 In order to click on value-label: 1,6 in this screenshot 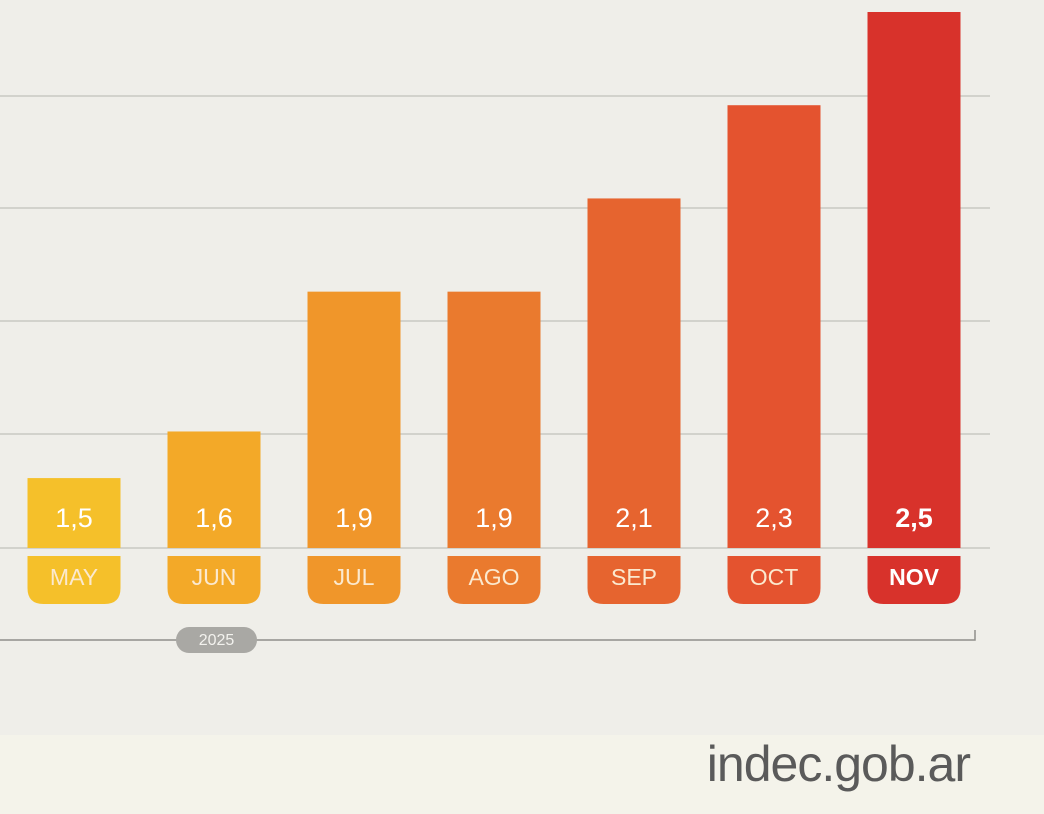, I will do `click(214, 518)`.